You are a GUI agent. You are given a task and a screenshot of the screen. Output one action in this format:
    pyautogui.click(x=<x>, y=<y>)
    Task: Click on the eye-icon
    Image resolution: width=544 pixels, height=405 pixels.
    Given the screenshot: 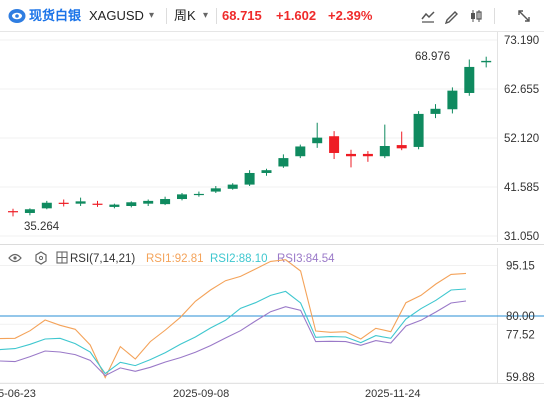 What is the action you would take?
    pyautogui.click(x=15, y=258)
    